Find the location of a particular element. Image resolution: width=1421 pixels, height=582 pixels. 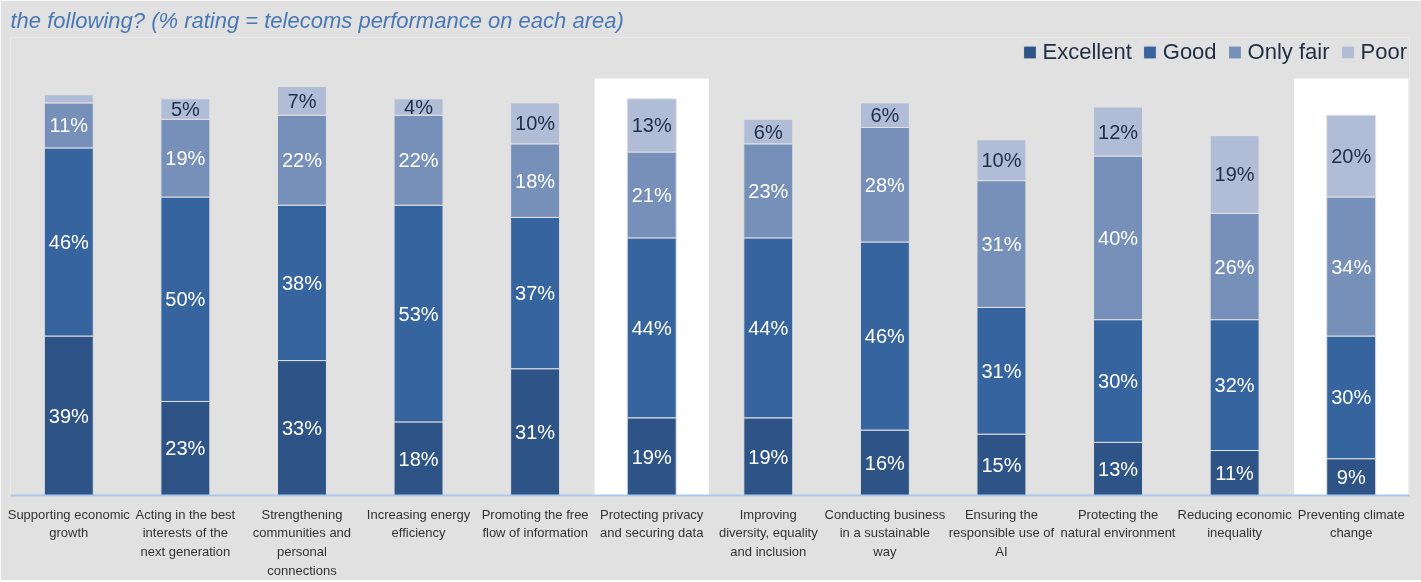

chart-title: the following? (% rating = telecoms performance on each area) is located at coordinates (317, 20).